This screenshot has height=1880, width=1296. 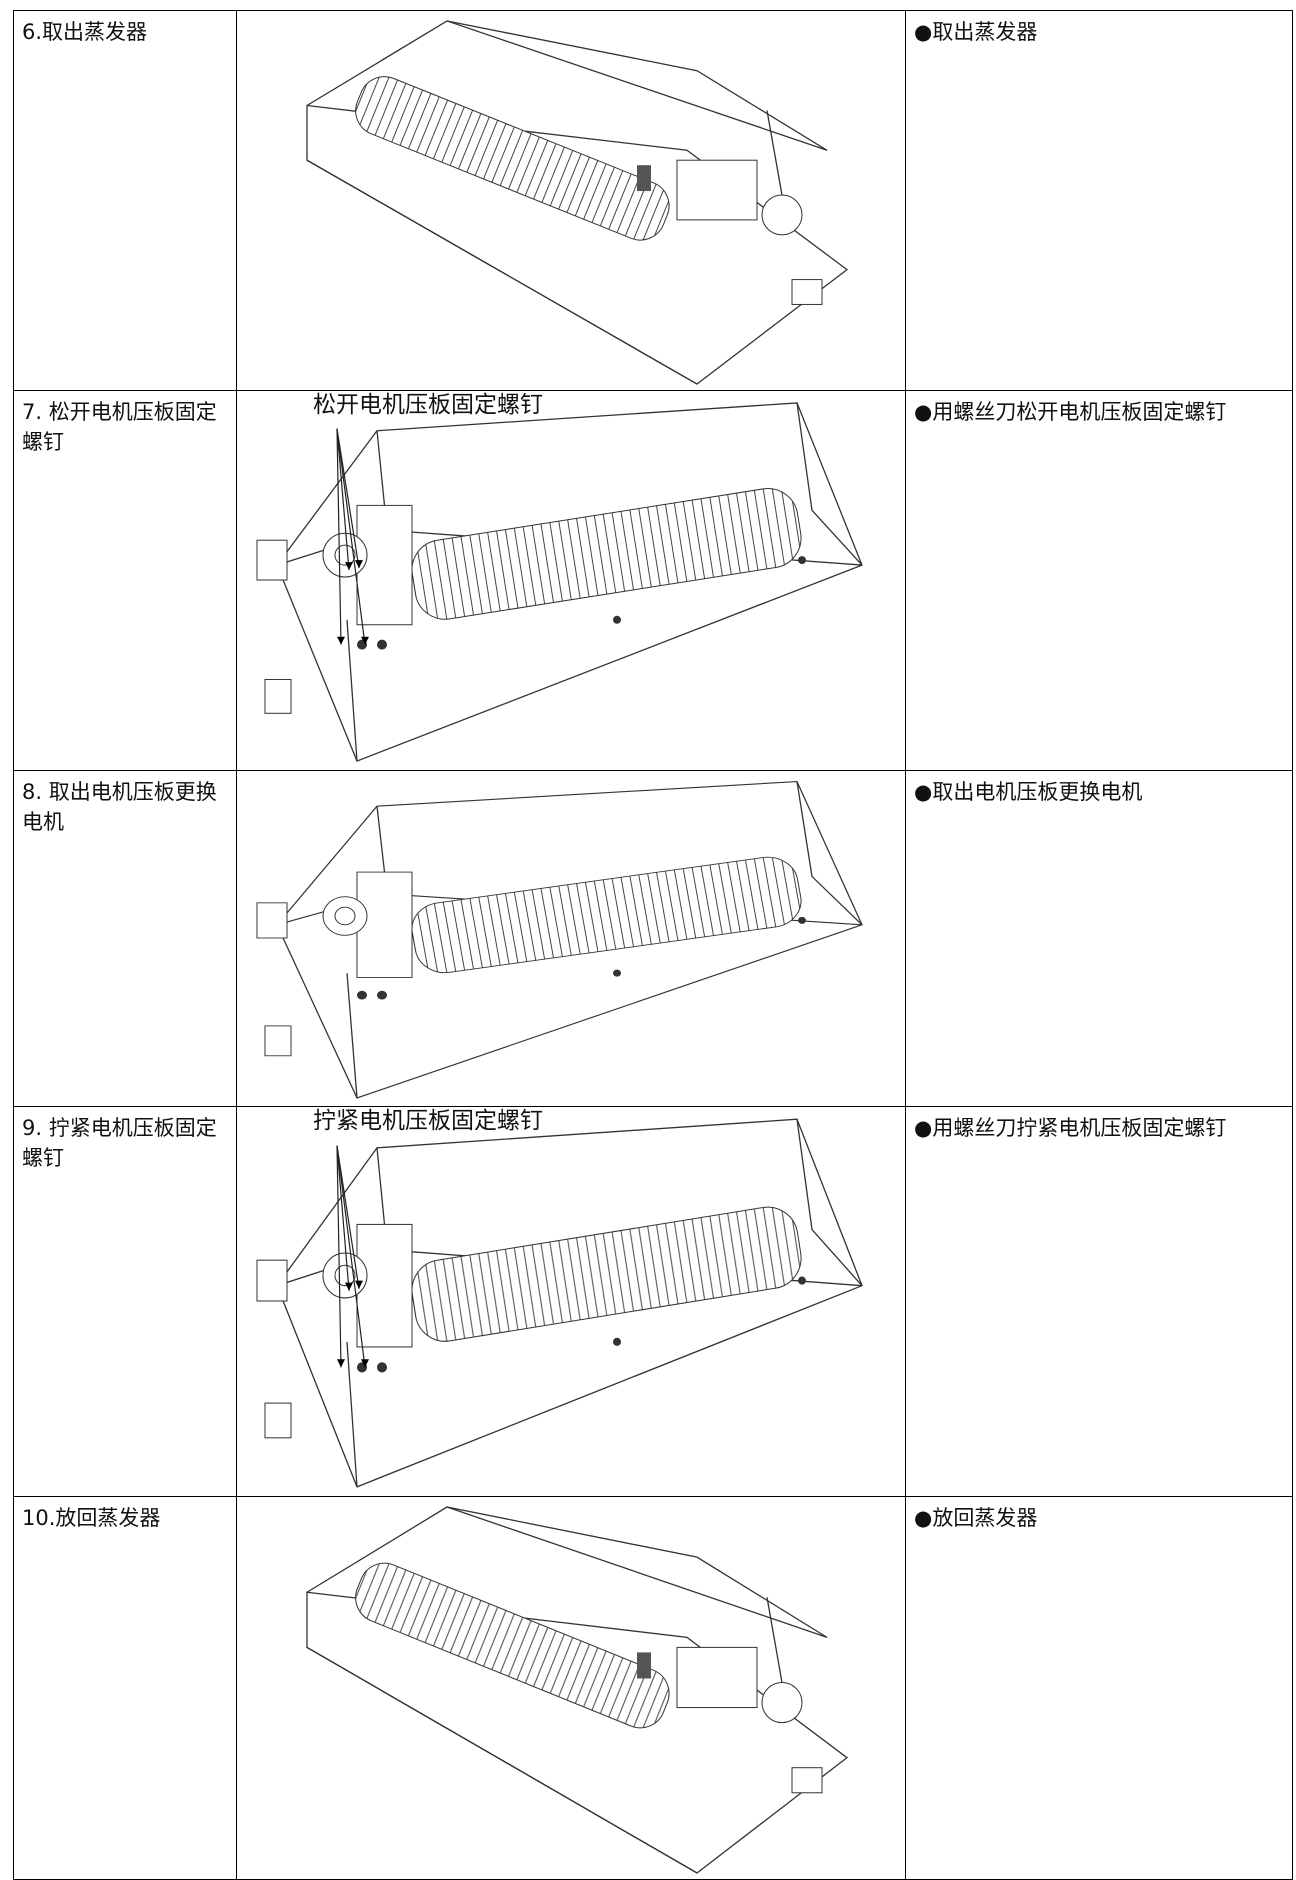 I want to click on step-cell: 10.放回蒸发器, so click(x=125, y=1688).